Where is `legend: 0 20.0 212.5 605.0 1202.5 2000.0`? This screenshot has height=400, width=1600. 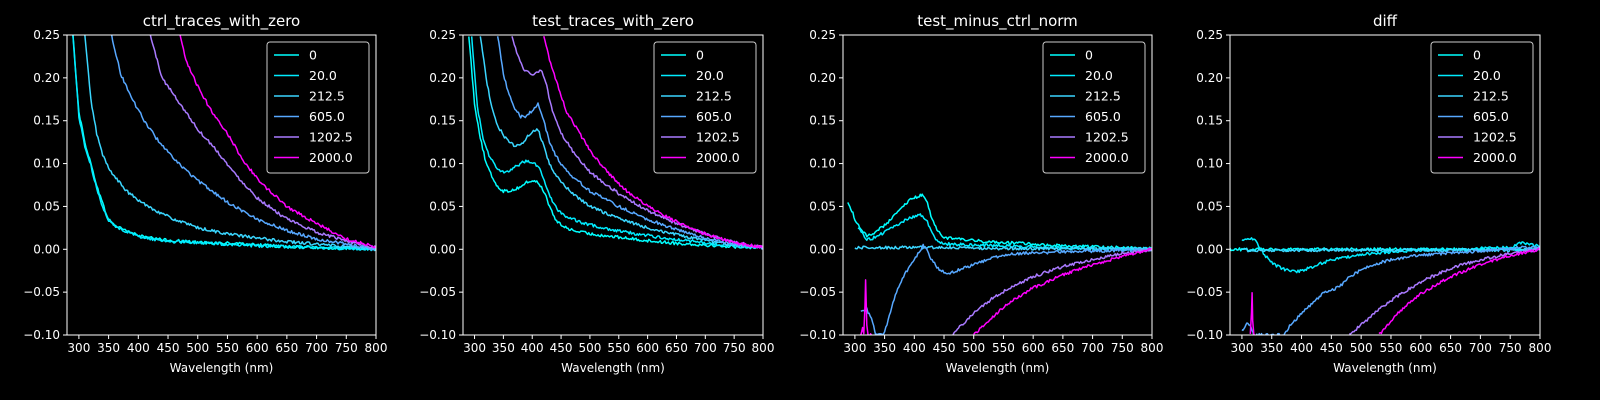 legend: 0 20.0 212.5 605.0 1202.5 2000.0 is located at coordinates (705, 107).